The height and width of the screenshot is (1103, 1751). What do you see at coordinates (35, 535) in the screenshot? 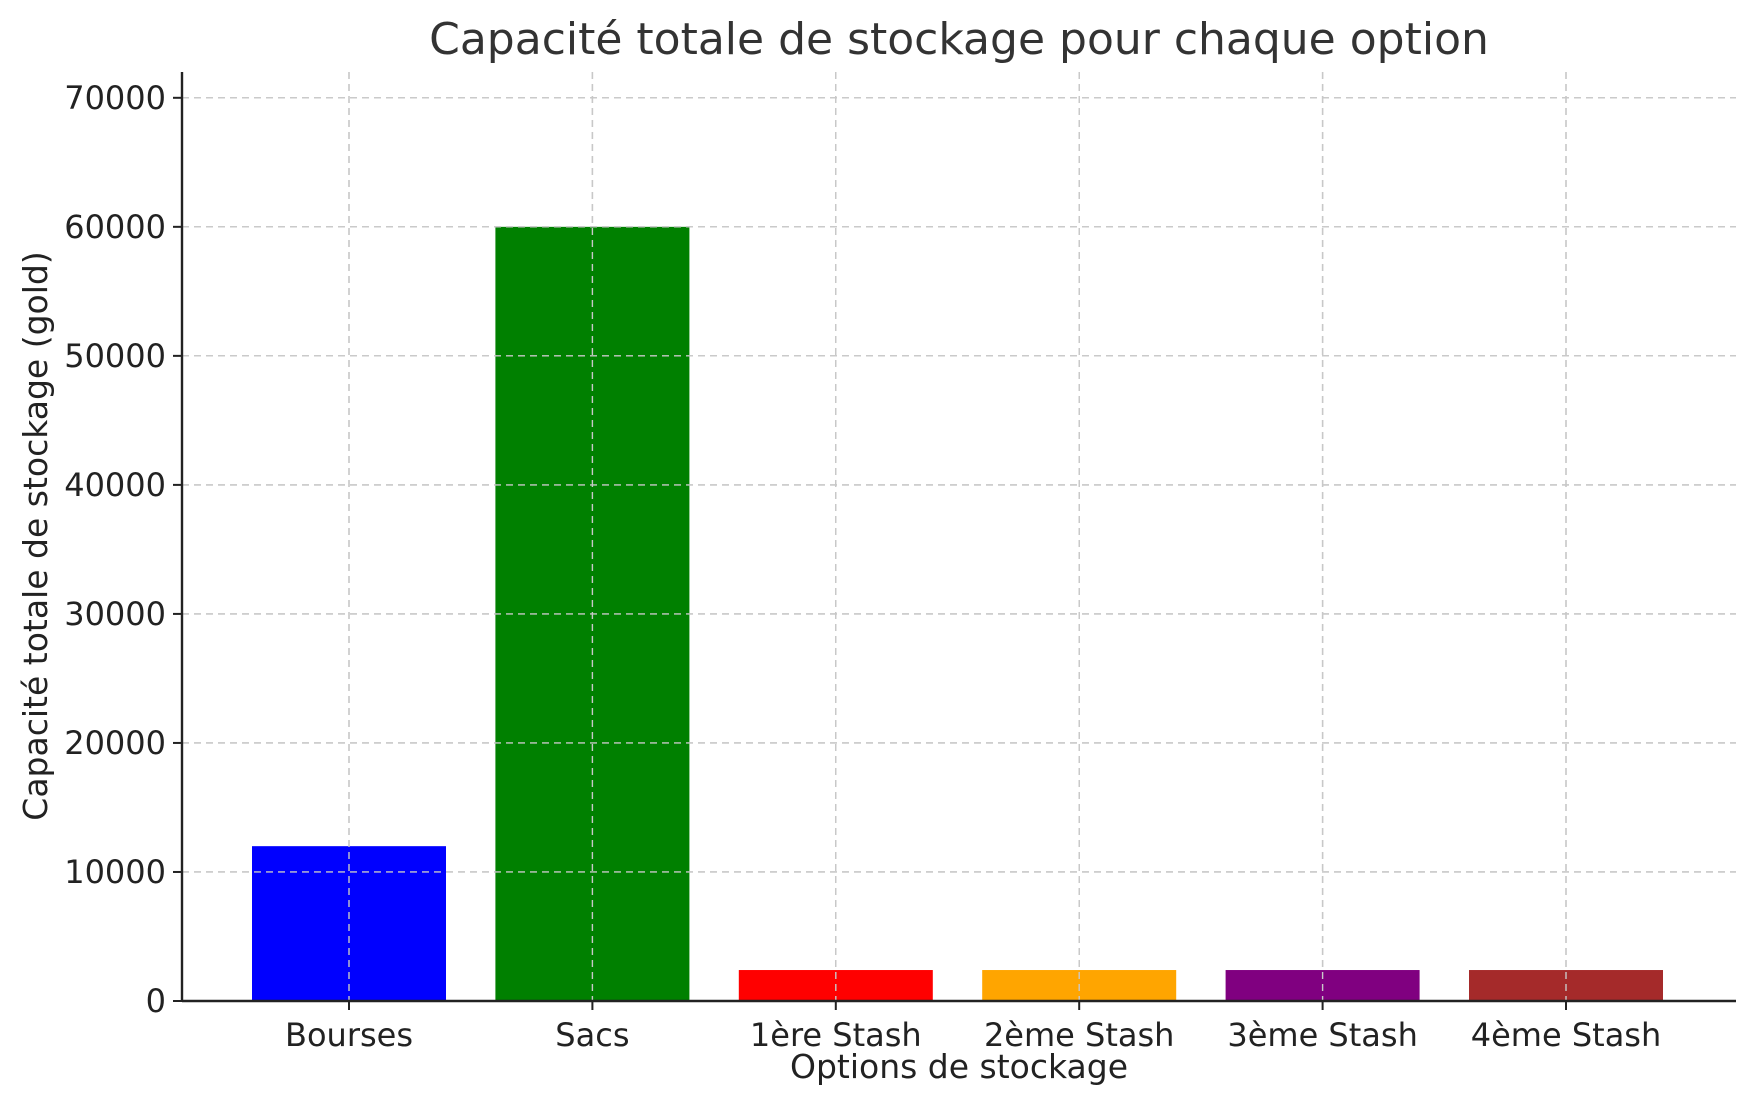
I see `y-axis-label: Capacité totale de stockage (gold)` at bounding box center [35, 535].